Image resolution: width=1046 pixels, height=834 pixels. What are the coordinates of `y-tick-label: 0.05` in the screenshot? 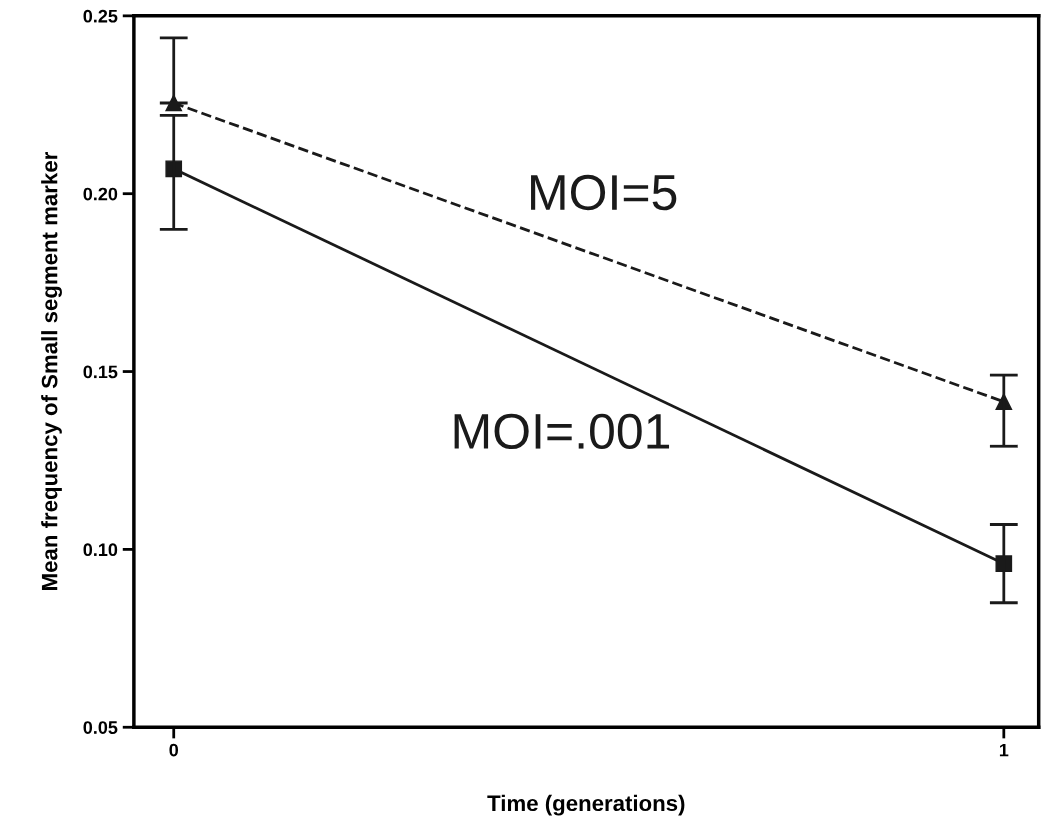 It's located at (100, 727).